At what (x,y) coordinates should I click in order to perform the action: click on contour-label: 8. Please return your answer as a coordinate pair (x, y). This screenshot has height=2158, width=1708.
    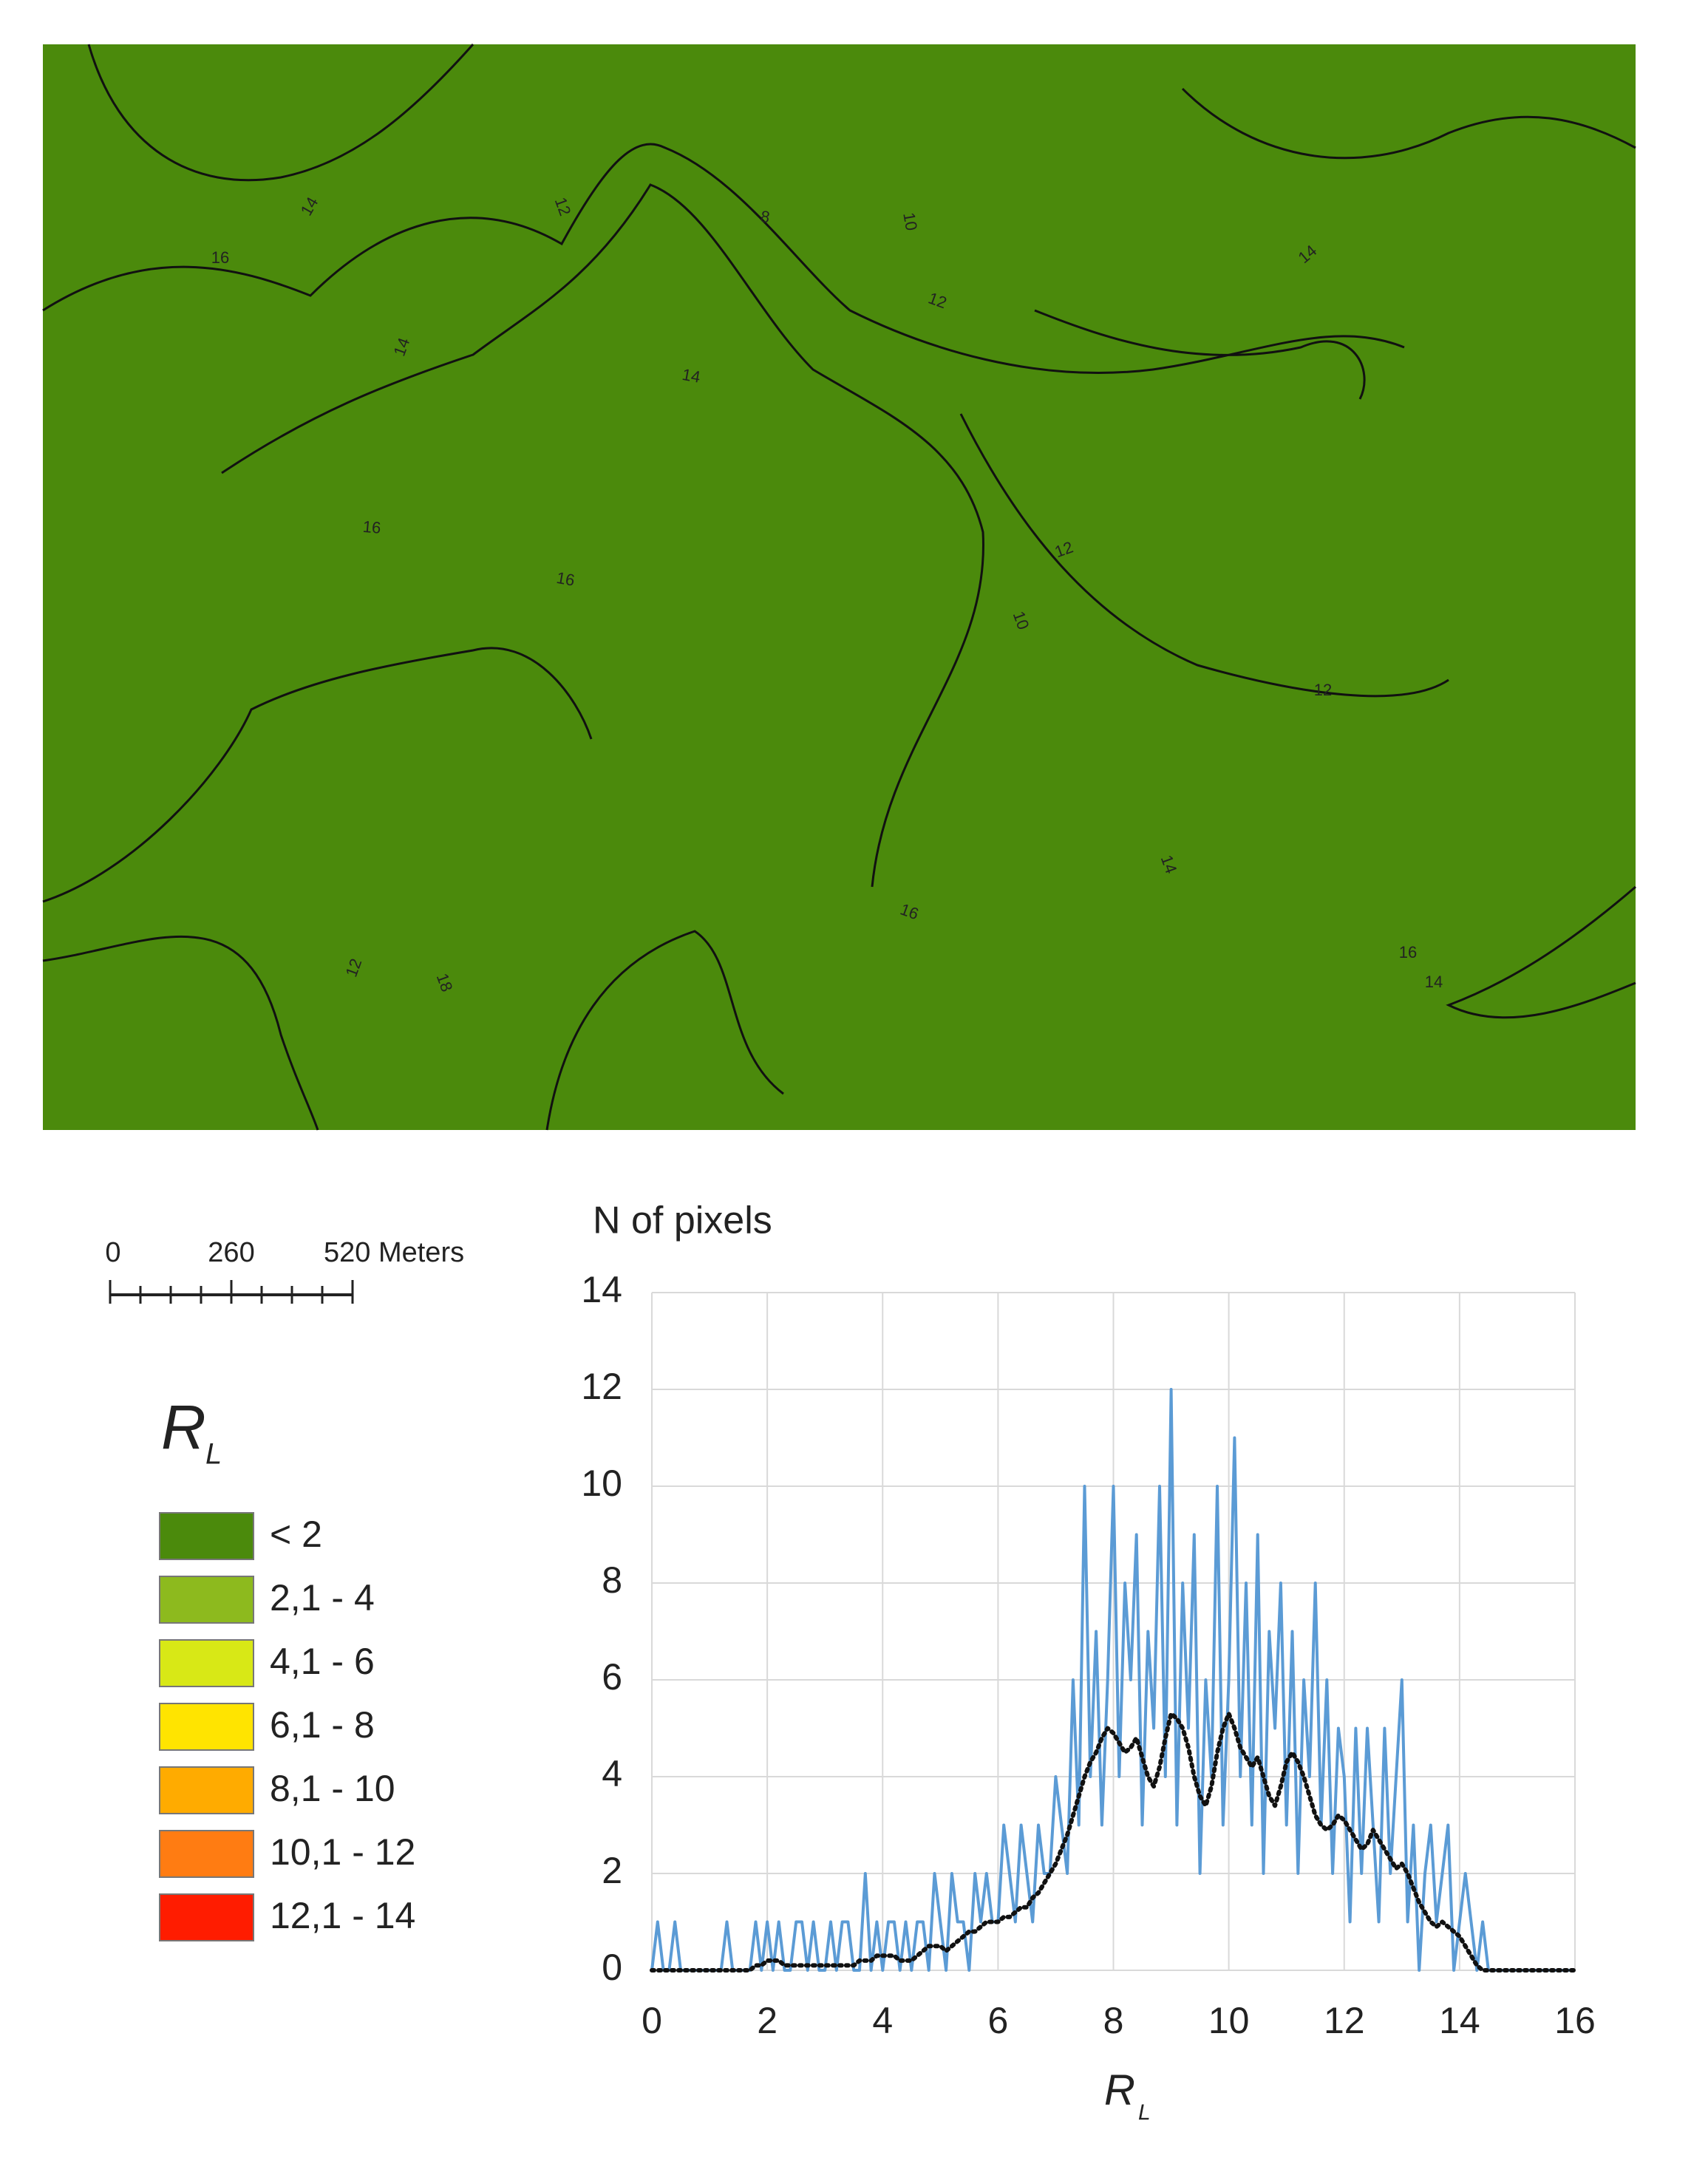
    Looking at the image, I should click on (765, 217).